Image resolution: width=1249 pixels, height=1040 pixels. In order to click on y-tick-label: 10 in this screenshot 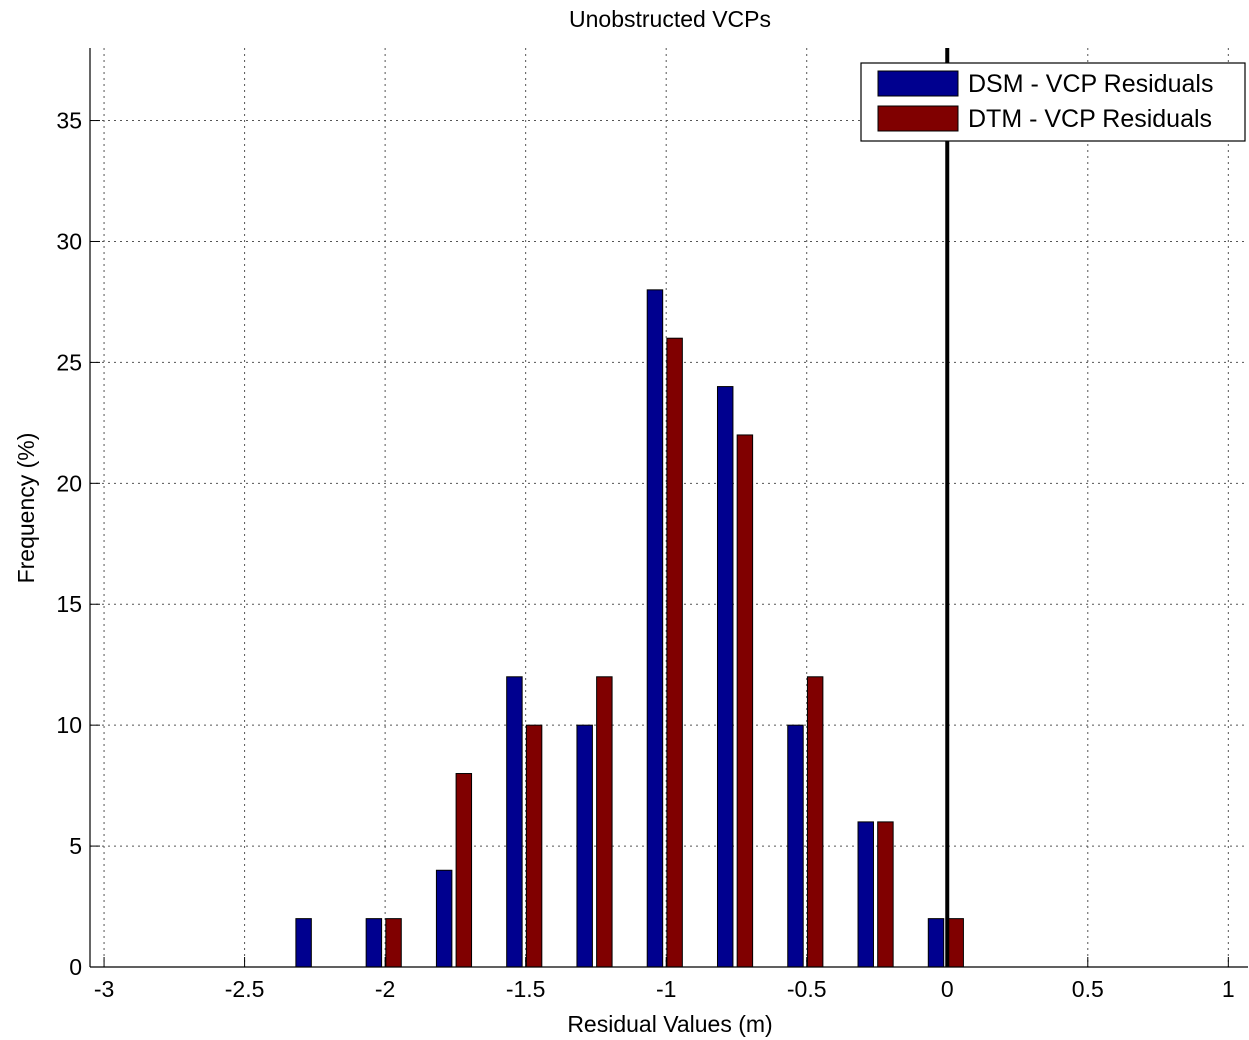, I will do `click(69, 725)`.